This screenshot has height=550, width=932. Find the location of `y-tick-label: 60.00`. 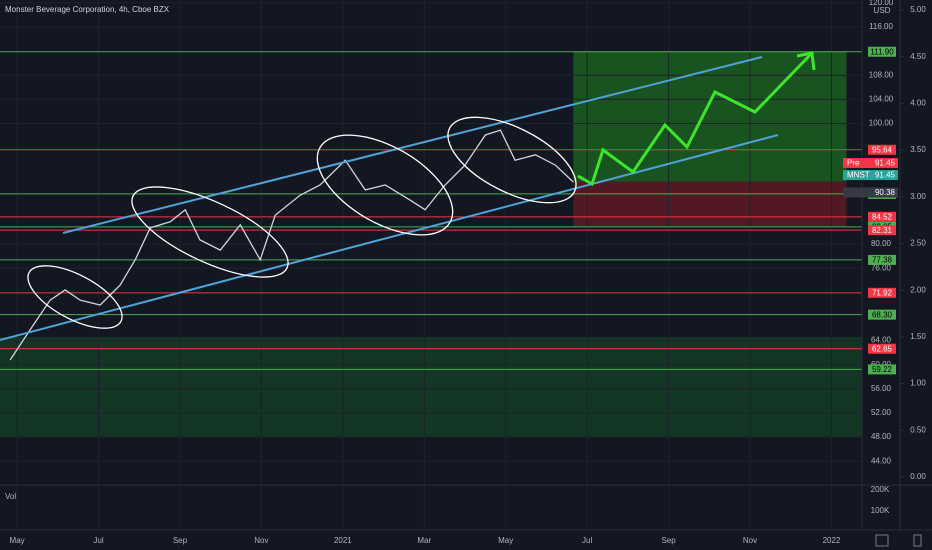

y-tick-label: 60.00 is located at coordinates (881, 364).